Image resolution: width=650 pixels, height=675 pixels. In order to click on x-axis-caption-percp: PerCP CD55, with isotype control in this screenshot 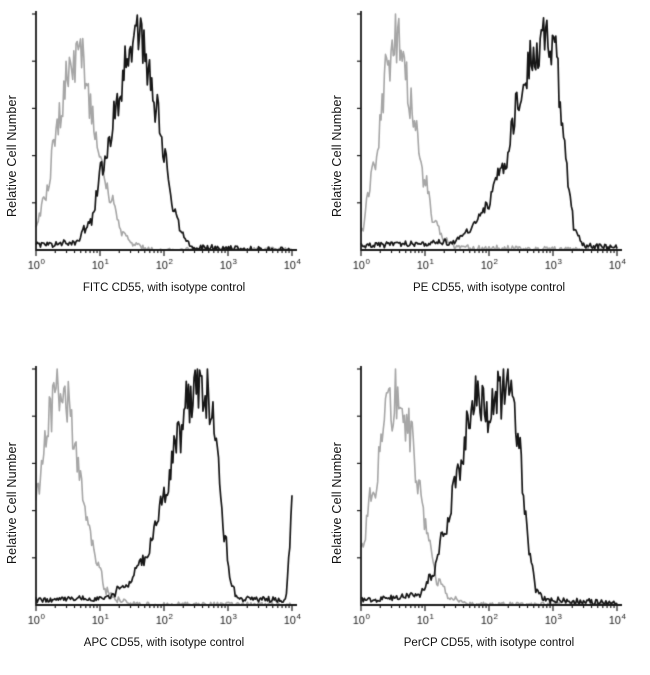, I will do `click(489, 643)`.